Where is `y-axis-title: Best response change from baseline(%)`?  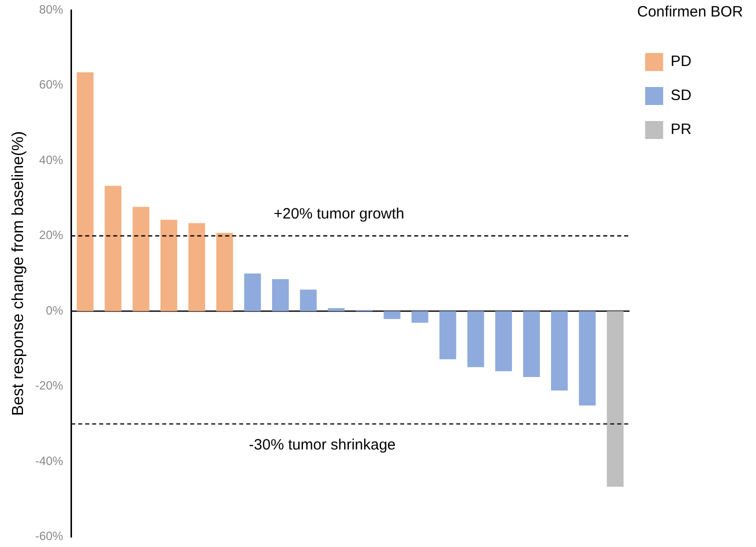
y-axis-title: Best response change from baseline(%) is located at coordinates (19, 273).